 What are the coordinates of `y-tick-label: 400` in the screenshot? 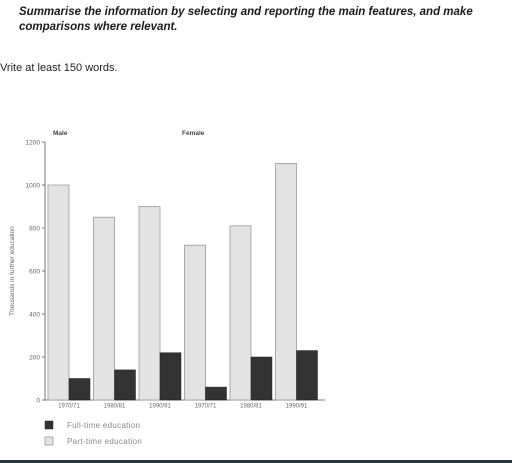 It's located at (34, 315).